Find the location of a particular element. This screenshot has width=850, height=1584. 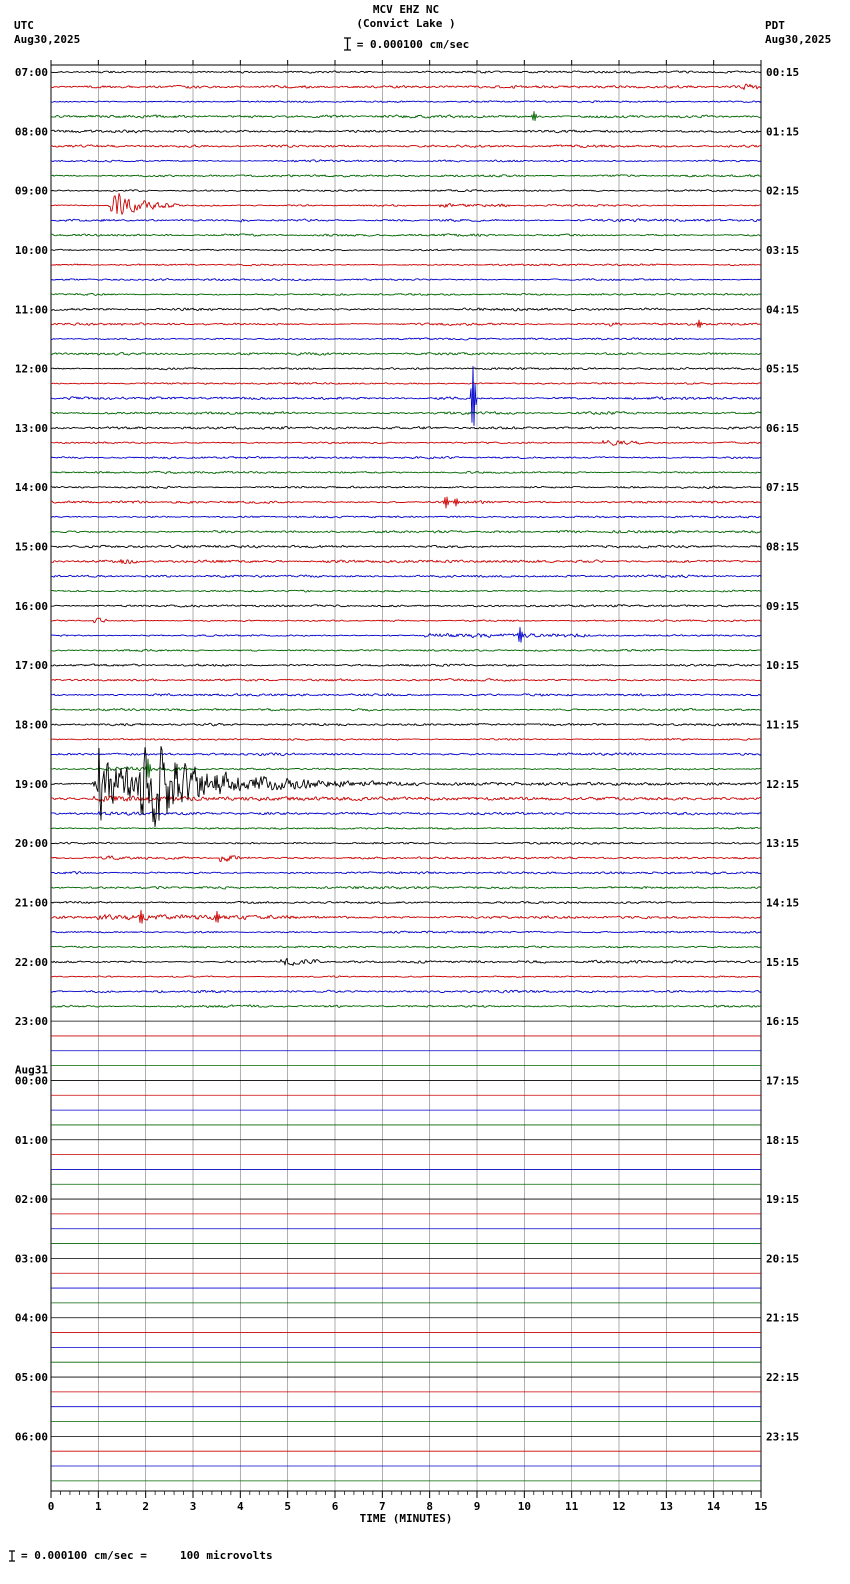

x-tick-label: 10 is located at coordinates (524, 1506).